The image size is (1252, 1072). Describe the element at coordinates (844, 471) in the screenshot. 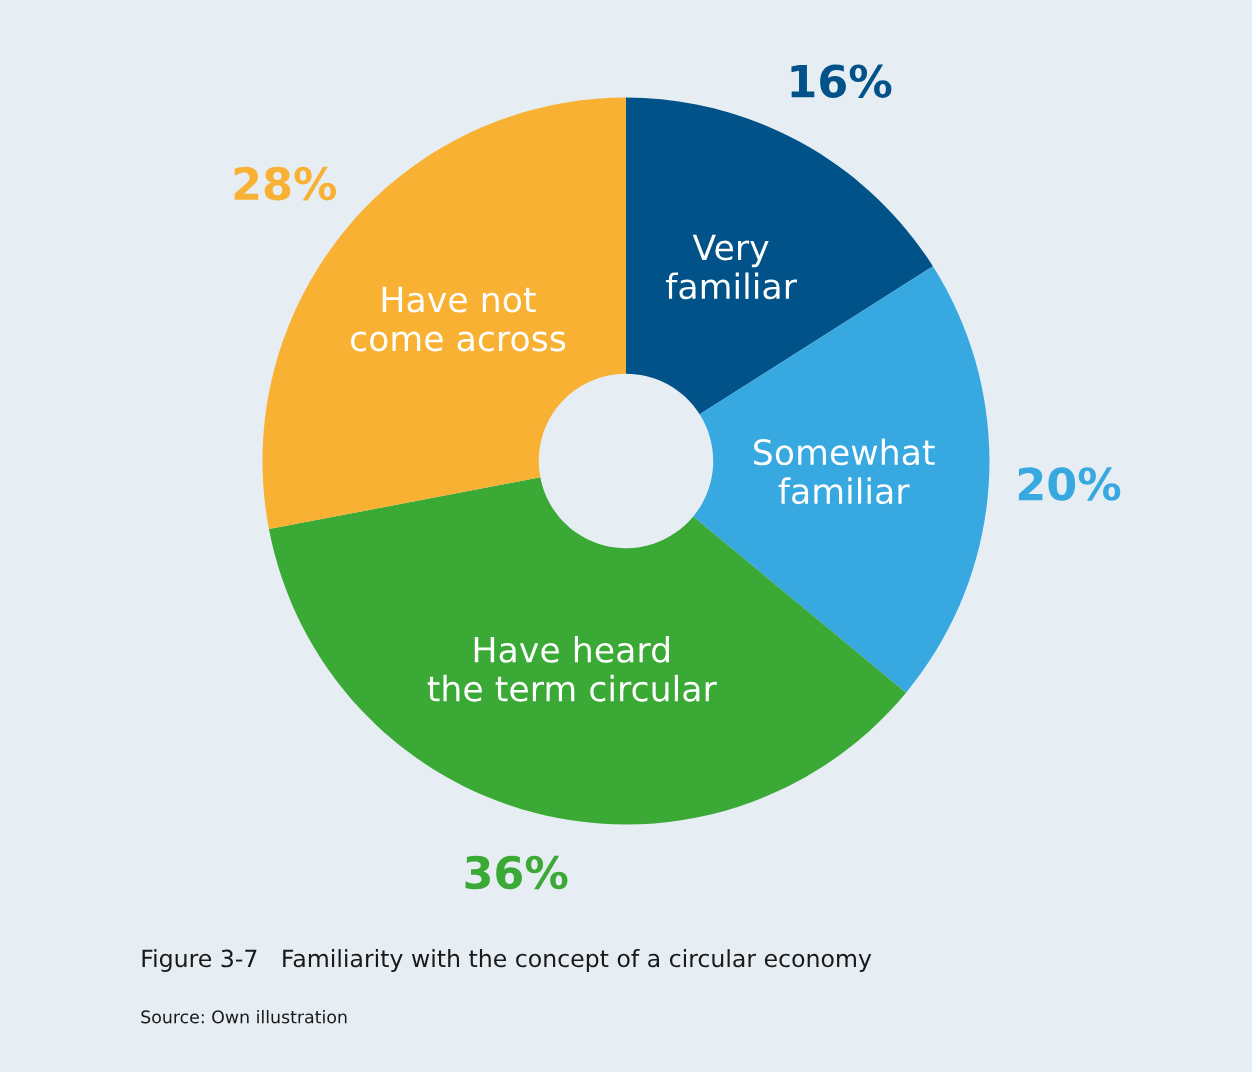

I see `slice-label: Somewhat familiar` at that location.